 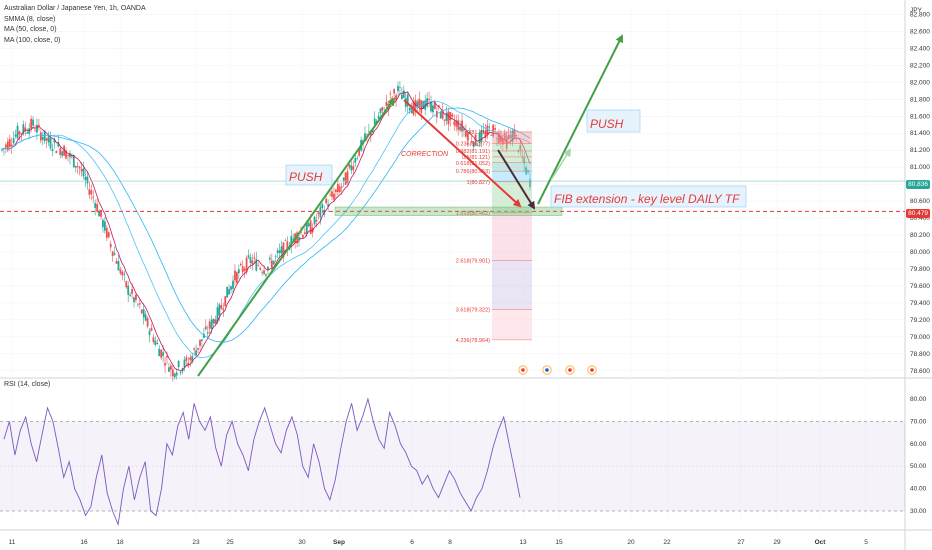 What do you see at coordinates (920, 99) in the screenshot?
I see `price-tick-label: 81.800` at bounding box center [920, 99].